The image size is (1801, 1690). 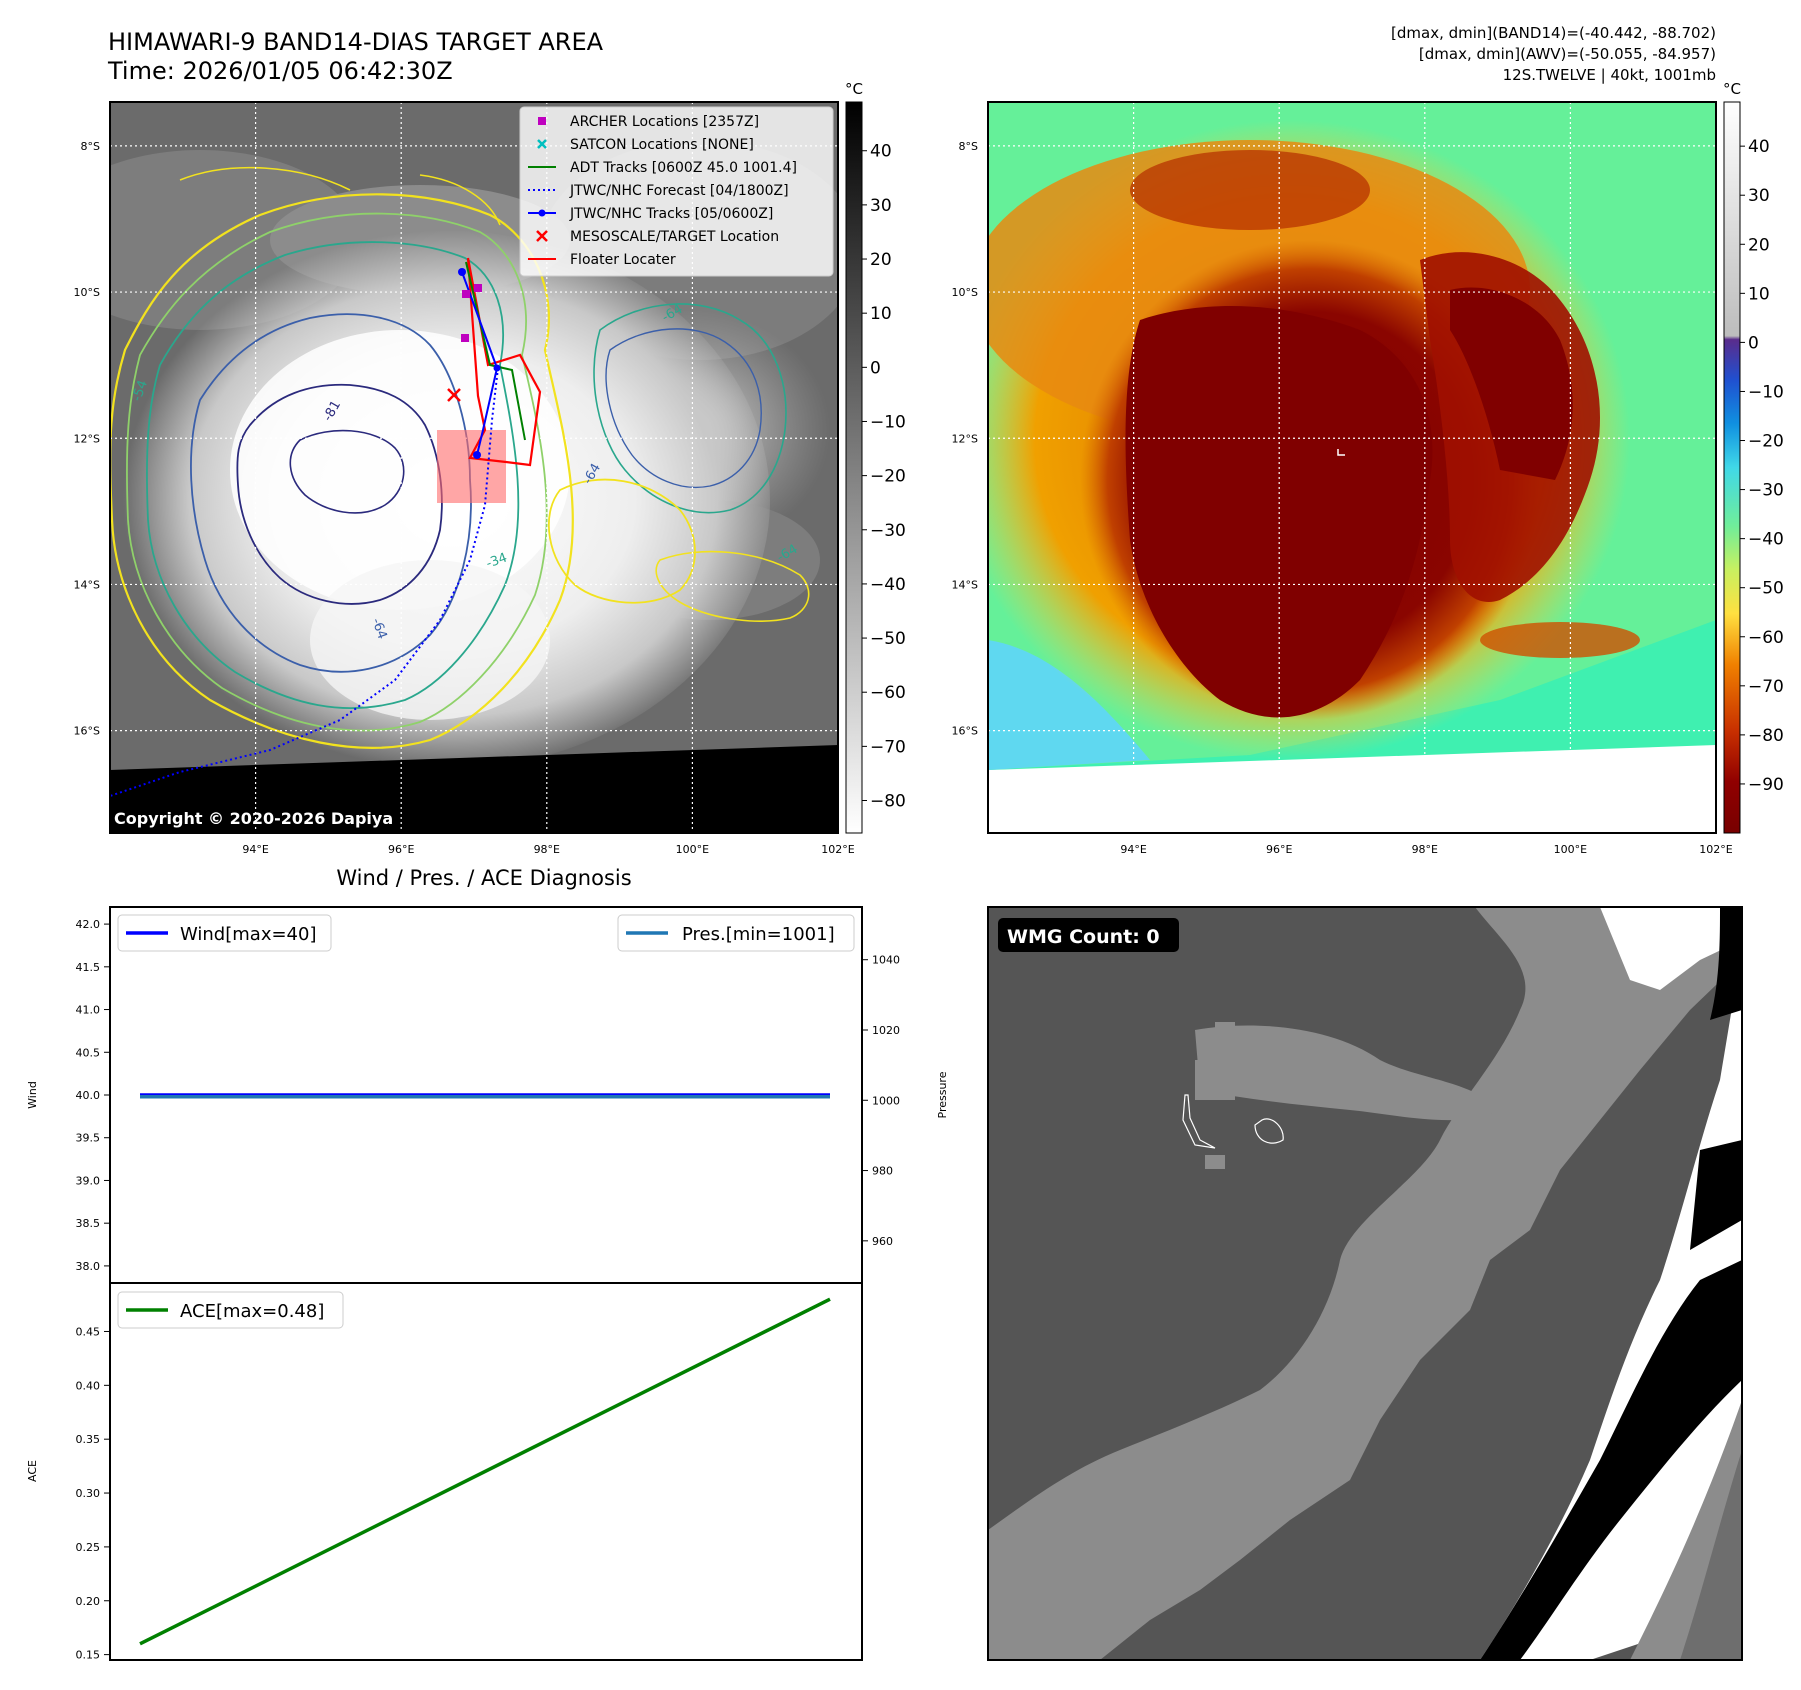 What do you see at coordinates (248, 934) in the screenshot?
I see `wind-legend-label: Wind[max=40]` at bounding box center [248, 934].